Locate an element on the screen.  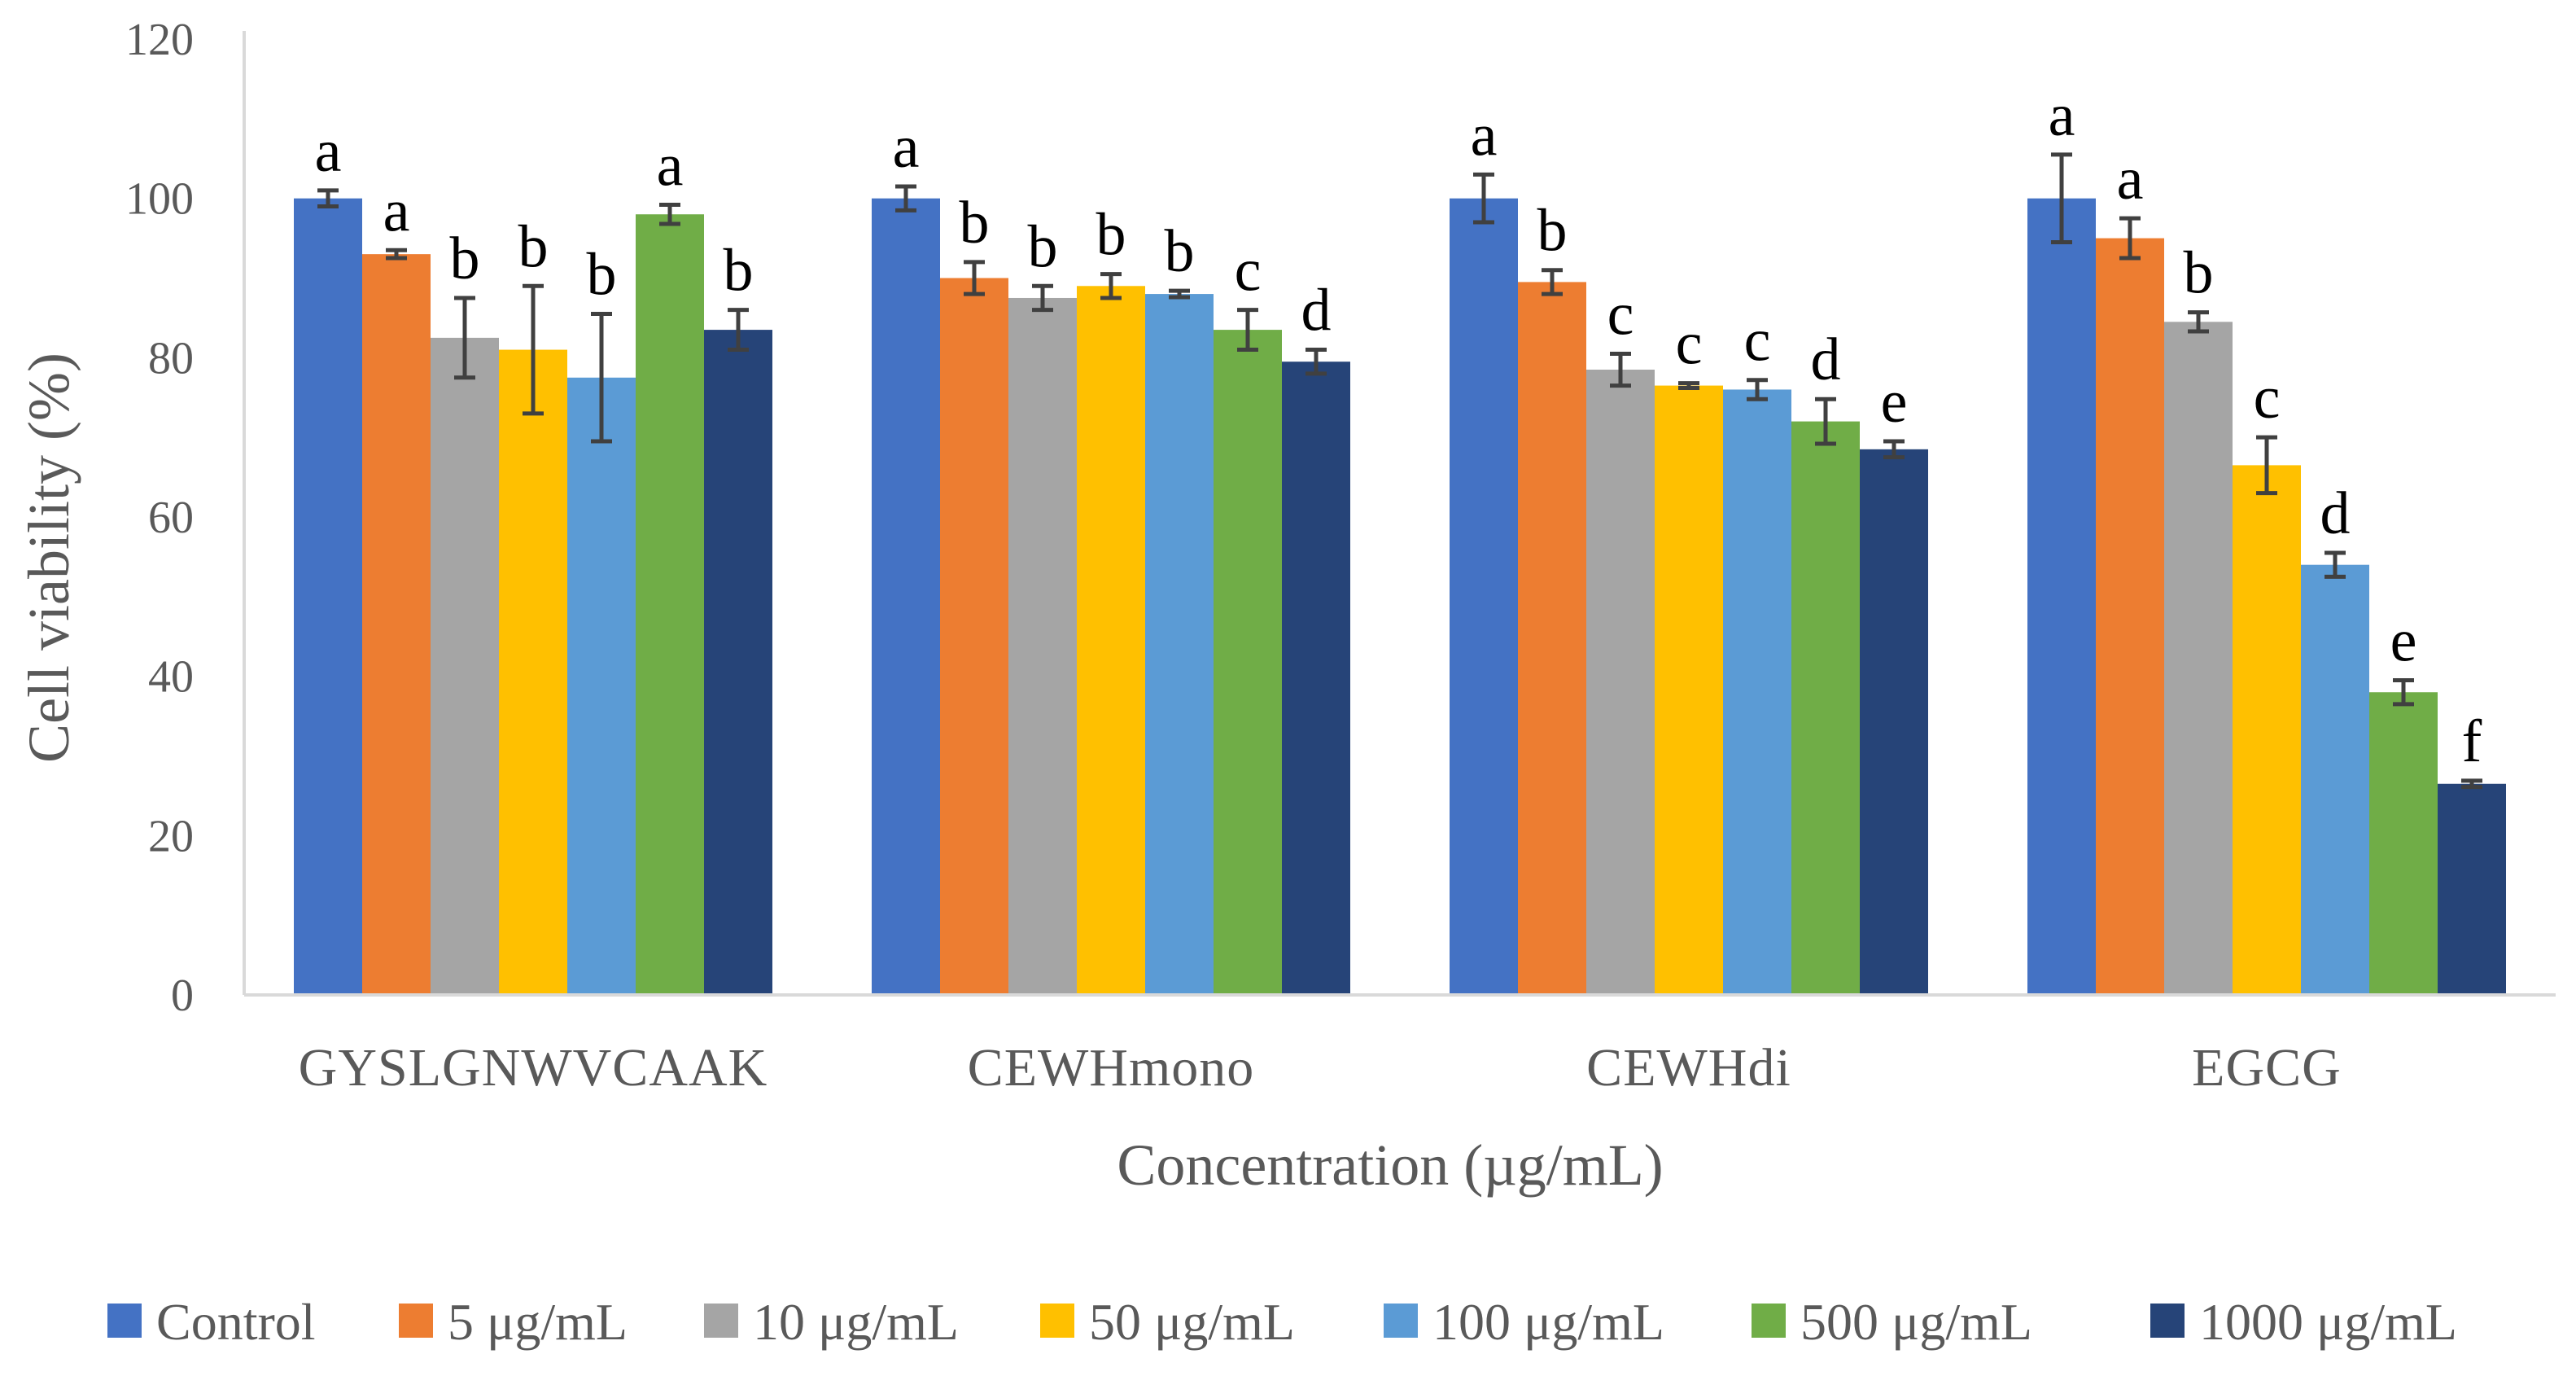
y-tick-label-40: 40 is located at coordinates (171, 677).